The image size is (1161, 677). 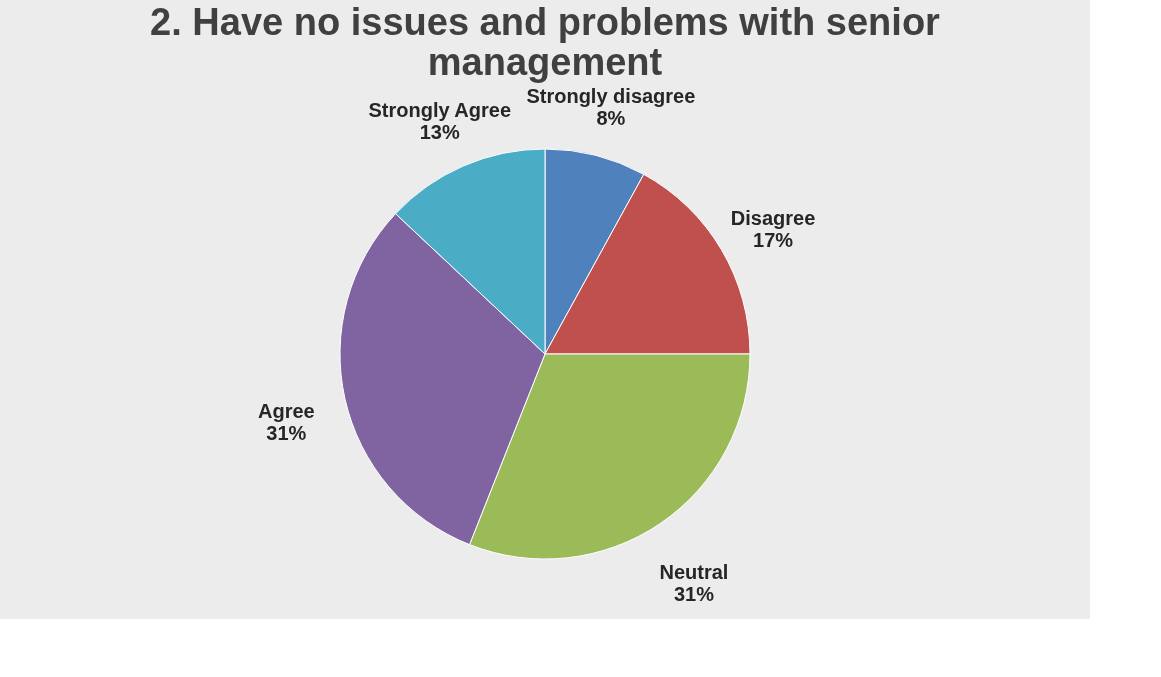 I want to click on slice-label: Strongly Agree, so click(x=440, y=109).